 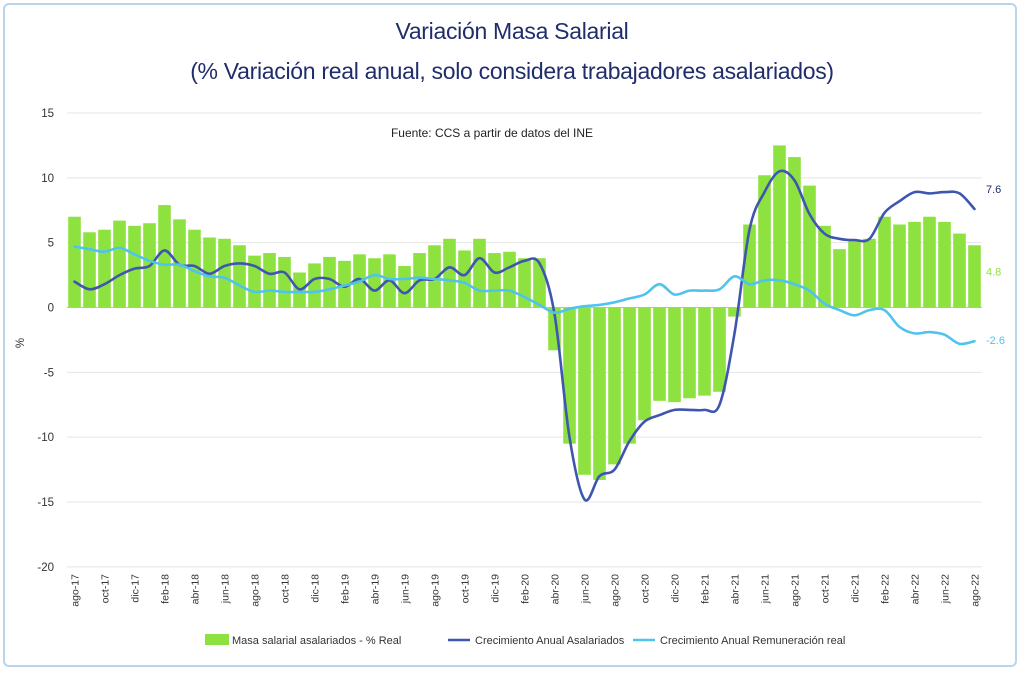 What do you see at coordinates (466, 588) in the screenshot?
I see `x-tick-label: oct-19` at bounding box center [466, 588].